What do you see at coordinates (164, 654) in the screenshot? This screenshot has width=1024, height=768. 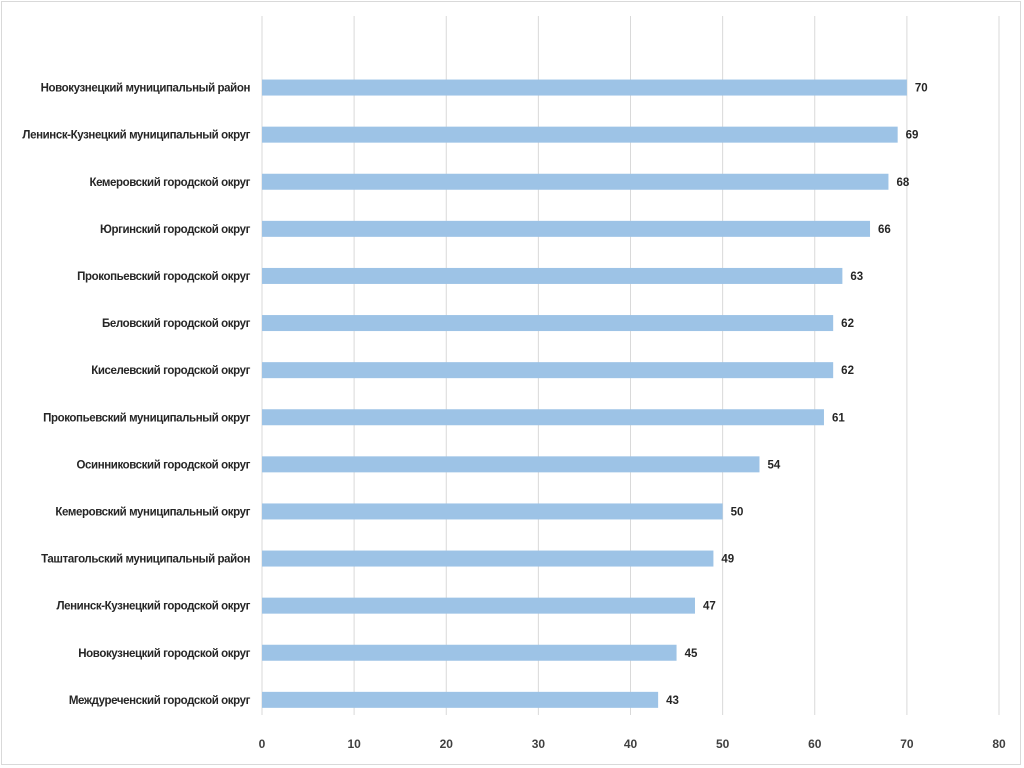 I see `category-label: Новокузнецкий городской округ` at bounding box center [164, 654].